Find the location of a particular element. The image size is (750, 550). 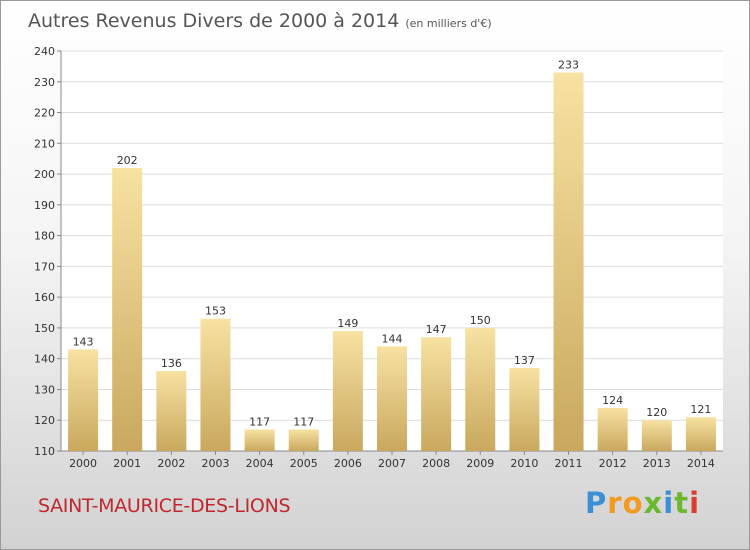

bar-2002 is located at coordinates (171, 411).